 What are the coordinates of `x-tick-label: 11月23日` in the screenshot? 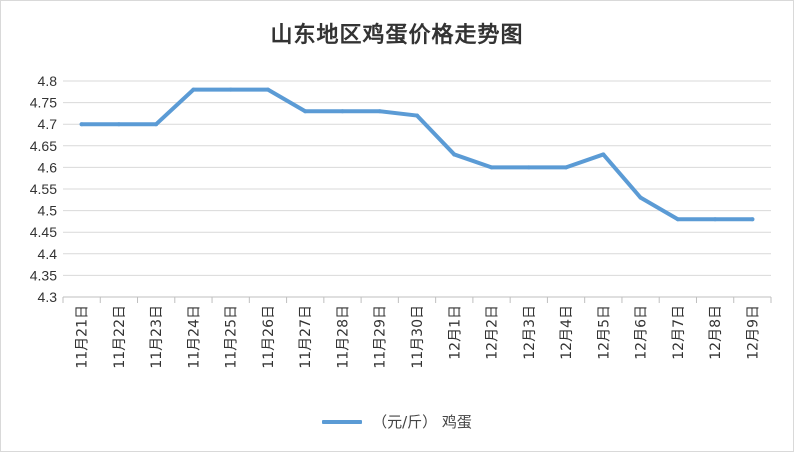 It's located at (157, 337).